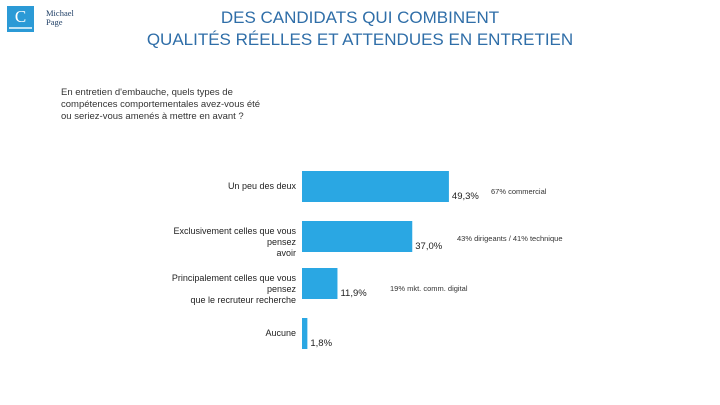 The width and height of the screenshot is (720, 405). I want to click on annotation-3: 19% mkt. comm. digital, so click(429, 288).